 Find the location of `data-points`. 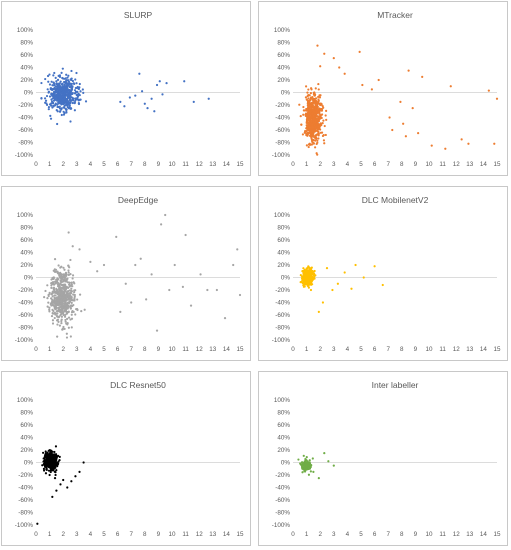

data-points is located at coordinates (398, 100).